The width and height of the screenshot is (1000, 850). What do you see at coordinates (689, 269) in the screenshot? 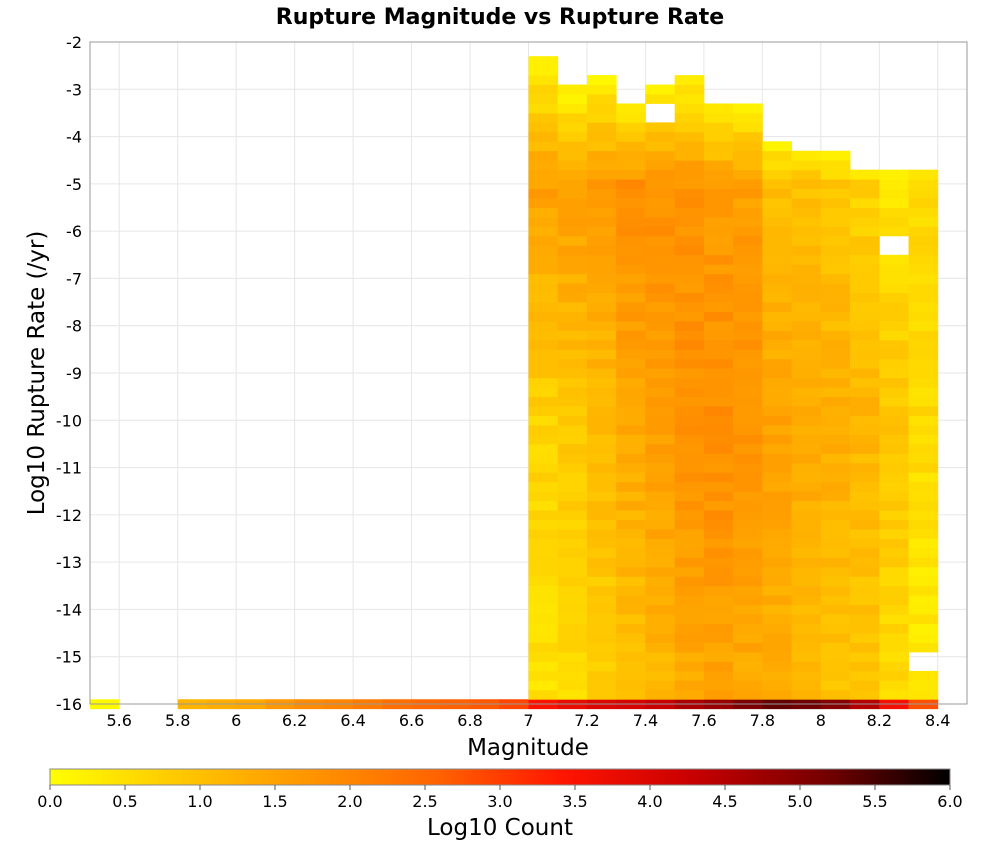
I see `heatmap-cell-m5-r46` at bounding box center [689, 269].